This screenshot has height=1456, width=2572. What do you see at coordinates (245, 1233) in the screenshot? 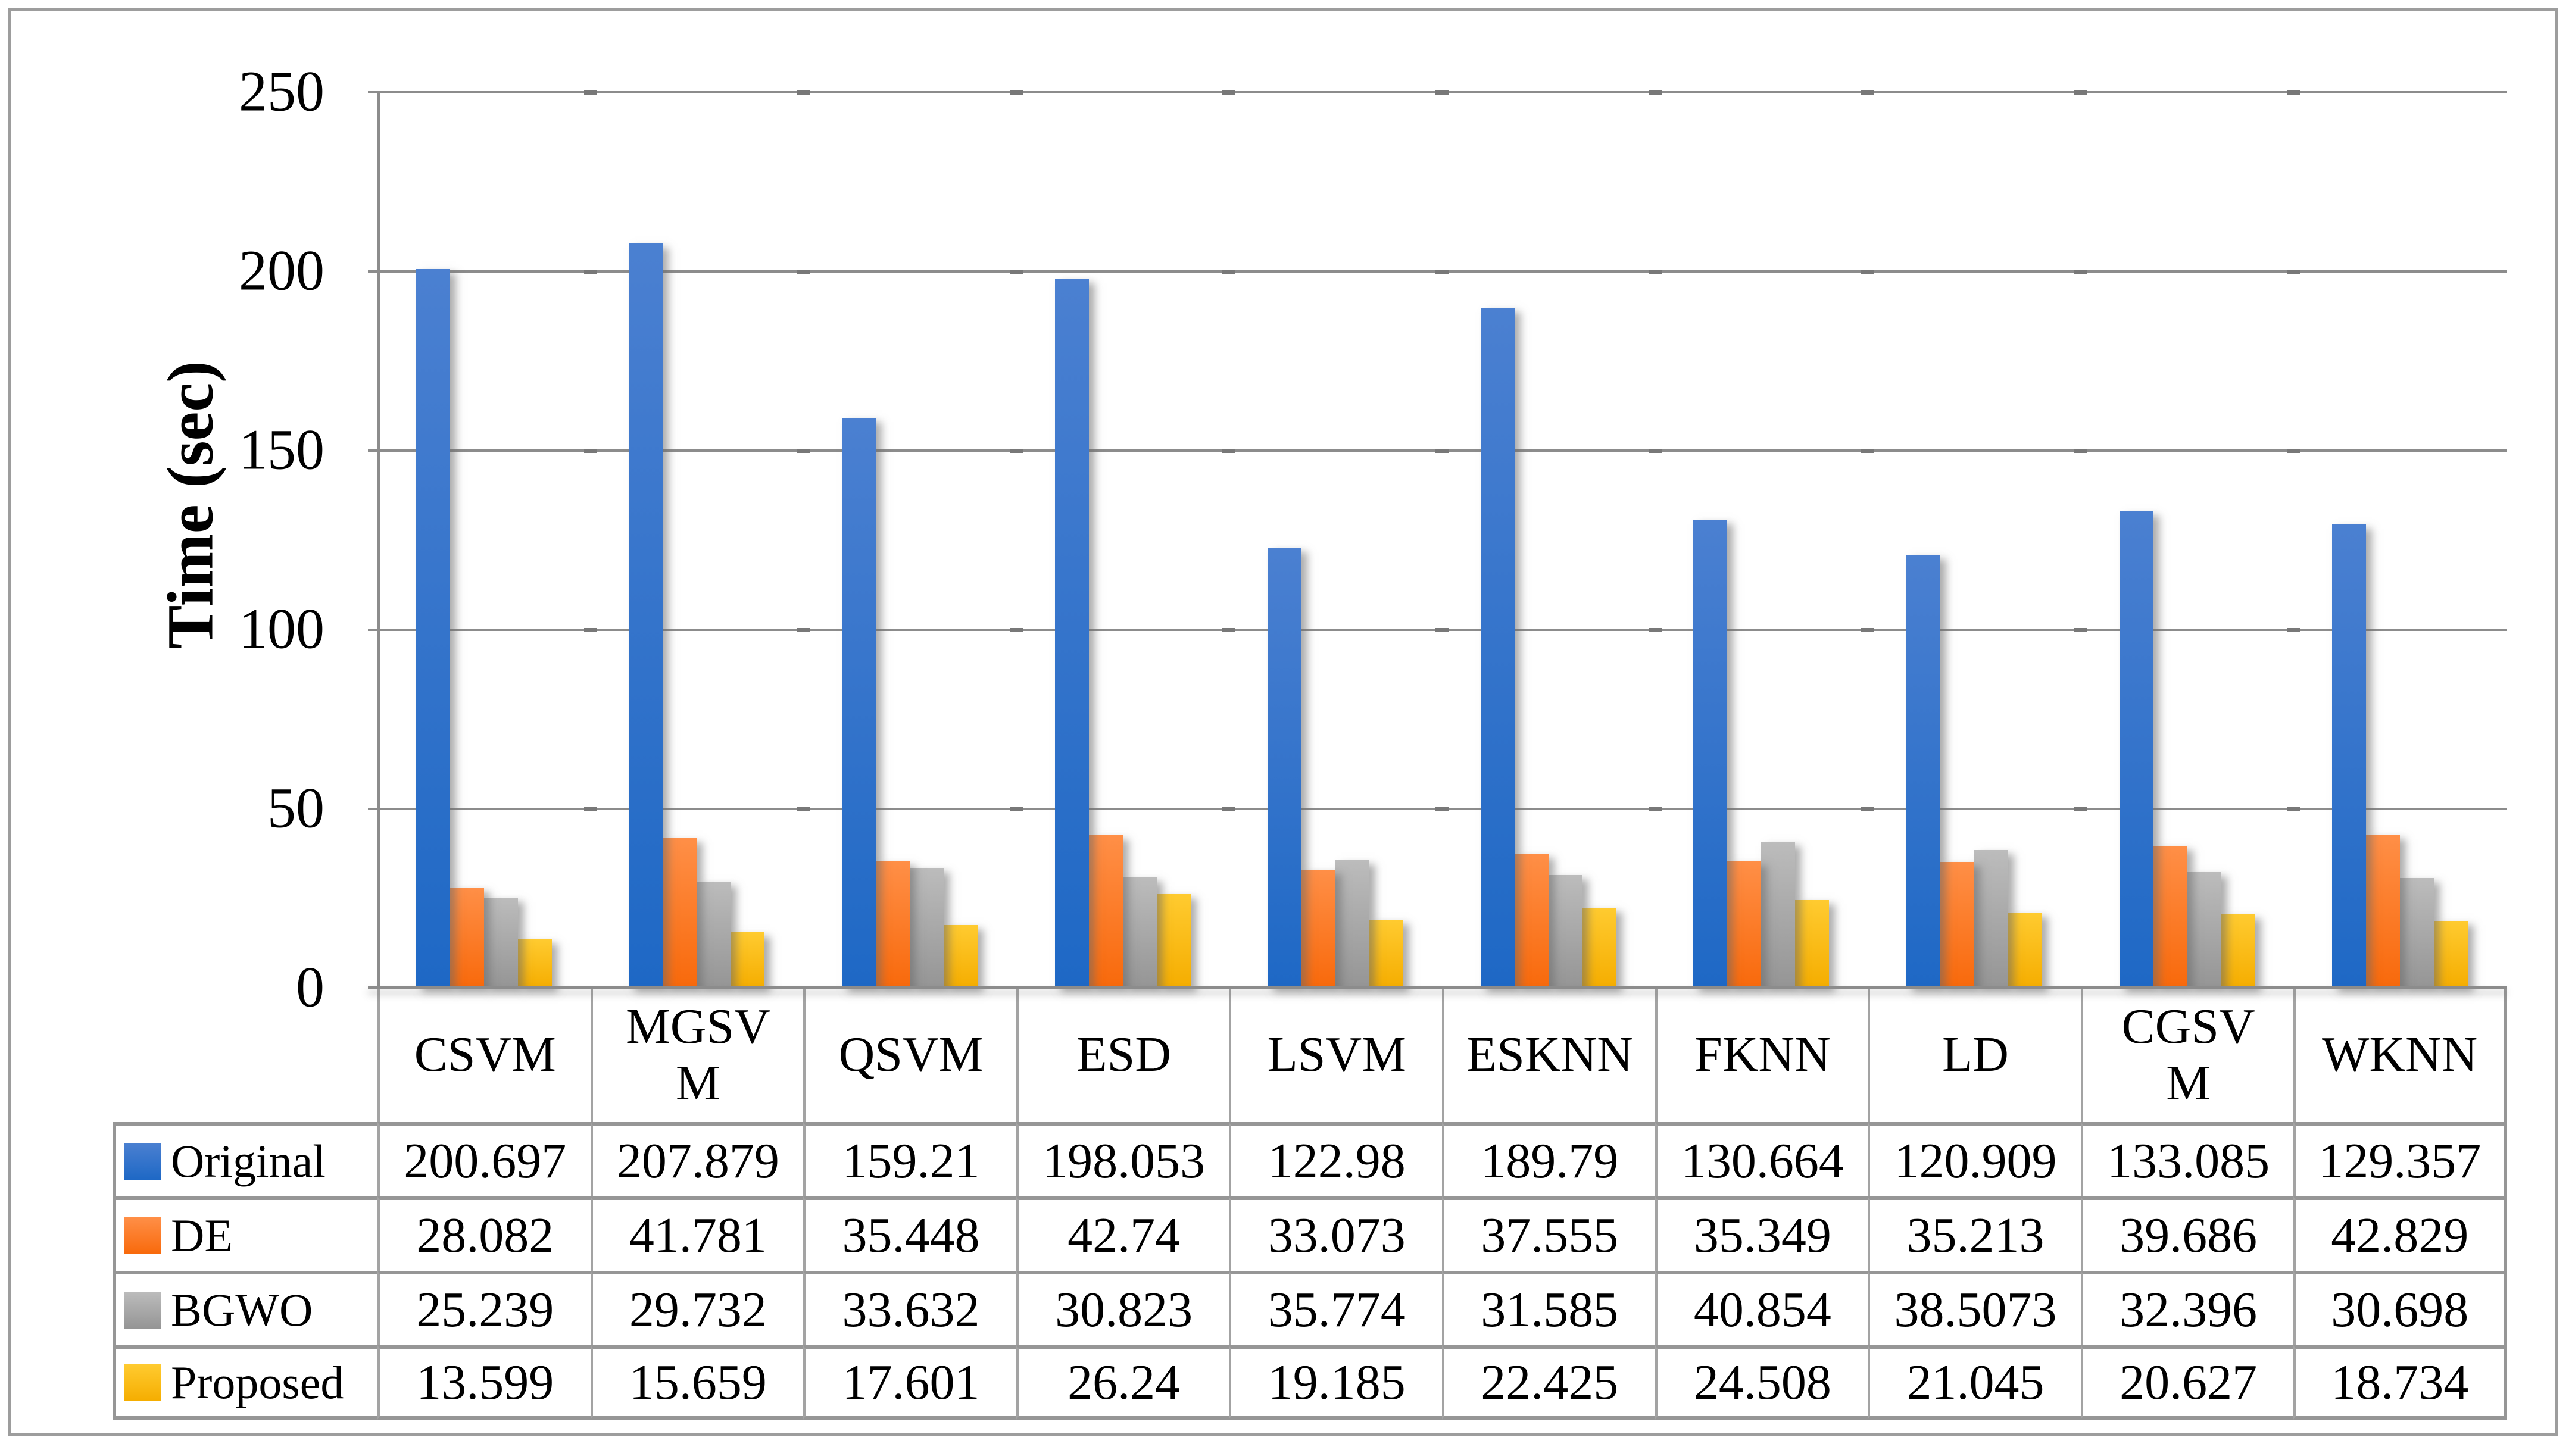
I see `legend-row-header-de: DE` at bounding box center [245, 1233].